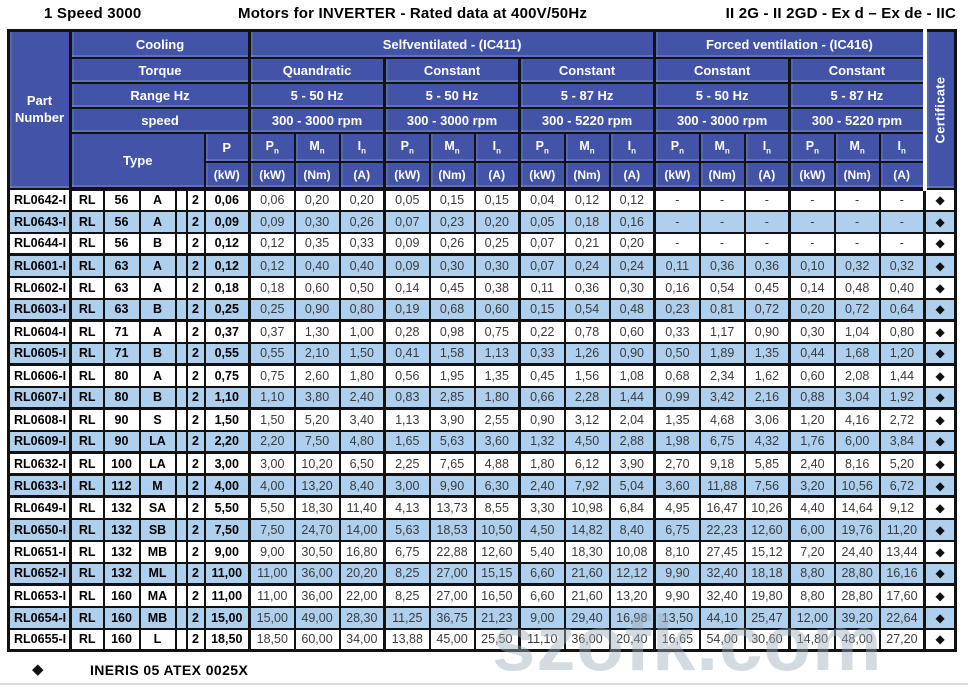 The height and width of the screenshot is (689, 968). I want to click on value-cell: 4,16, so click(857, 419).